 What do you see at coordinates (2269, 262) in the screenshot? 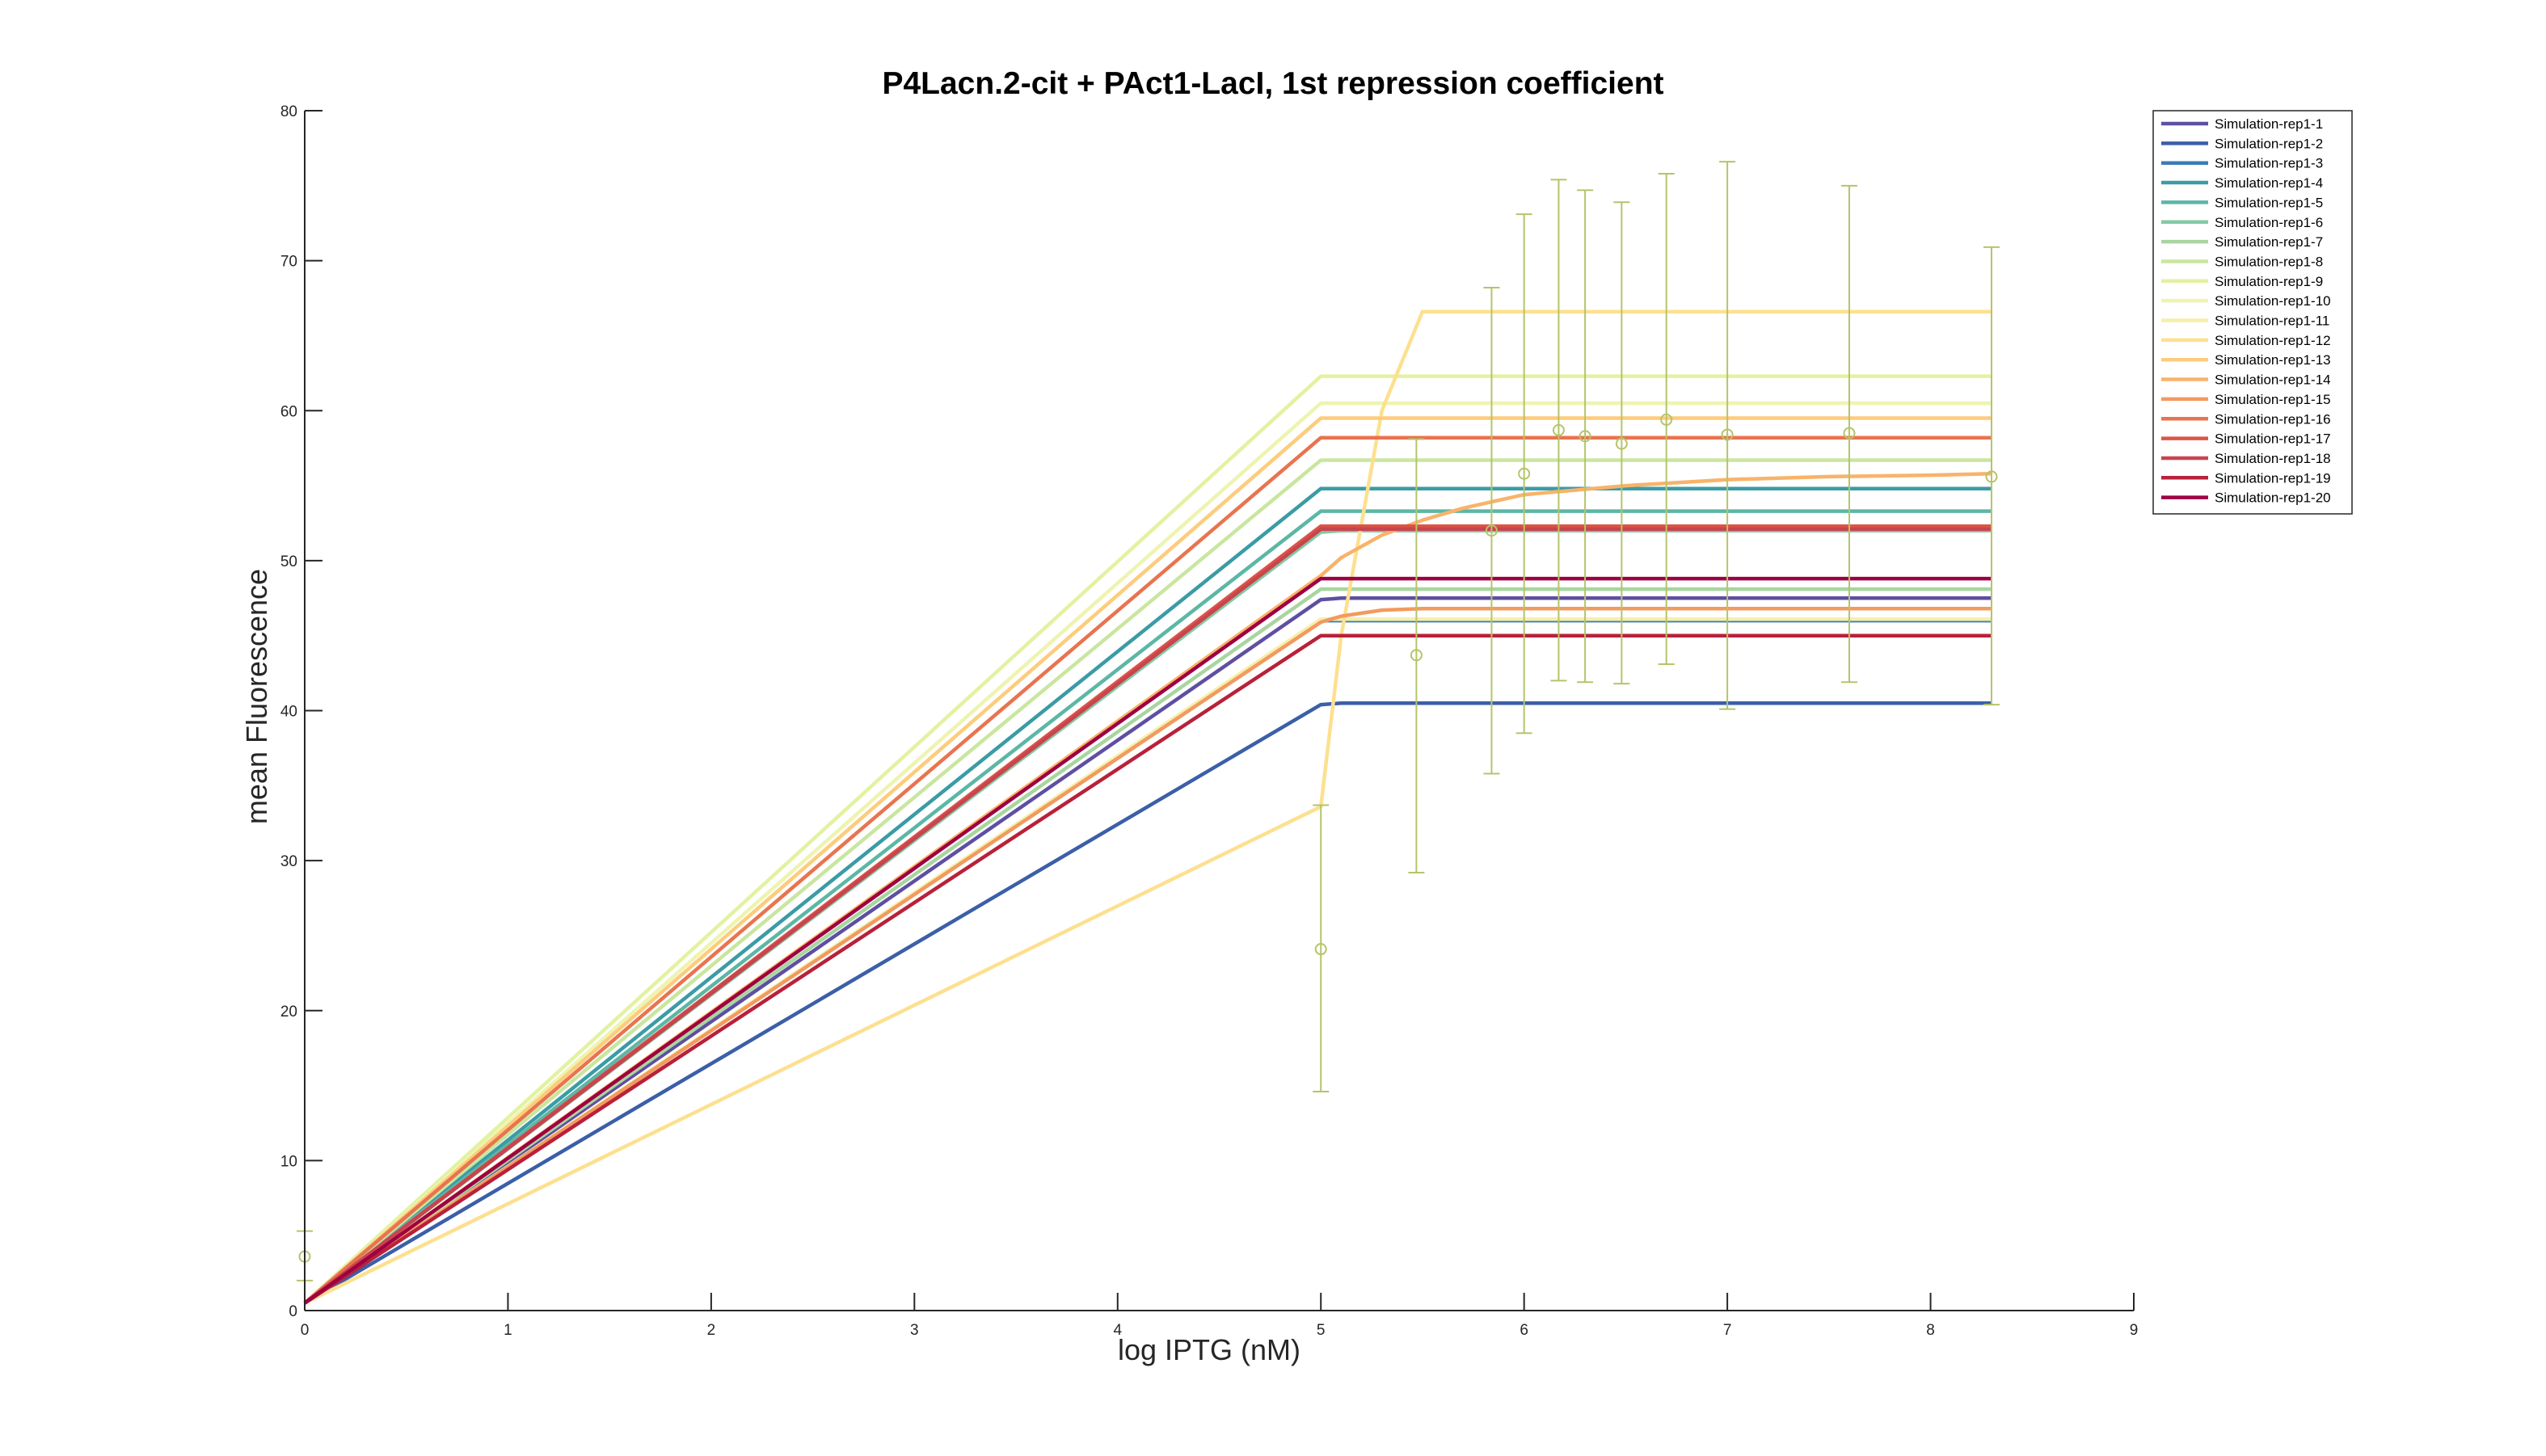
I see `legend-label-8: Simulation-rep1-8` at bounding box center [2269, 262].